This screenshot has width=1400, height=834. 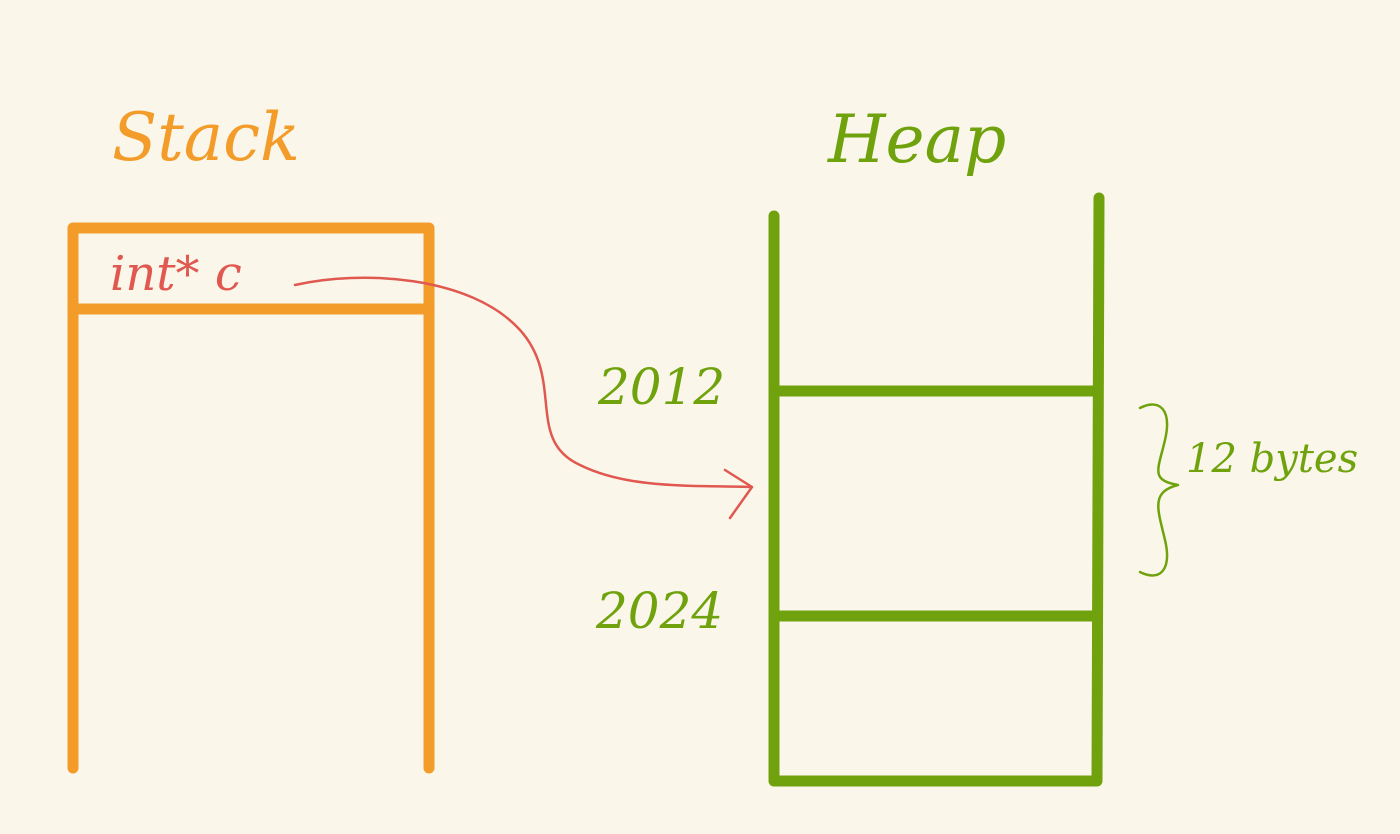 I want to click on heap-address-bottom: 2024, so click(x=659, y=611).